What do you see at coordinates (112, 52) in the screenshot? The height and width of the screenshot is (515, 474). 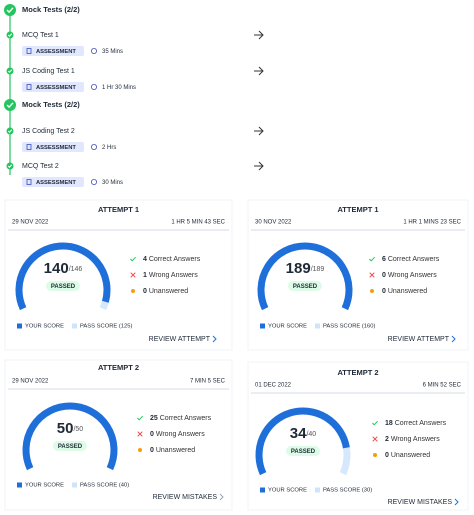 I see `duration: 35 Mins` at bounding box center [112, 52].